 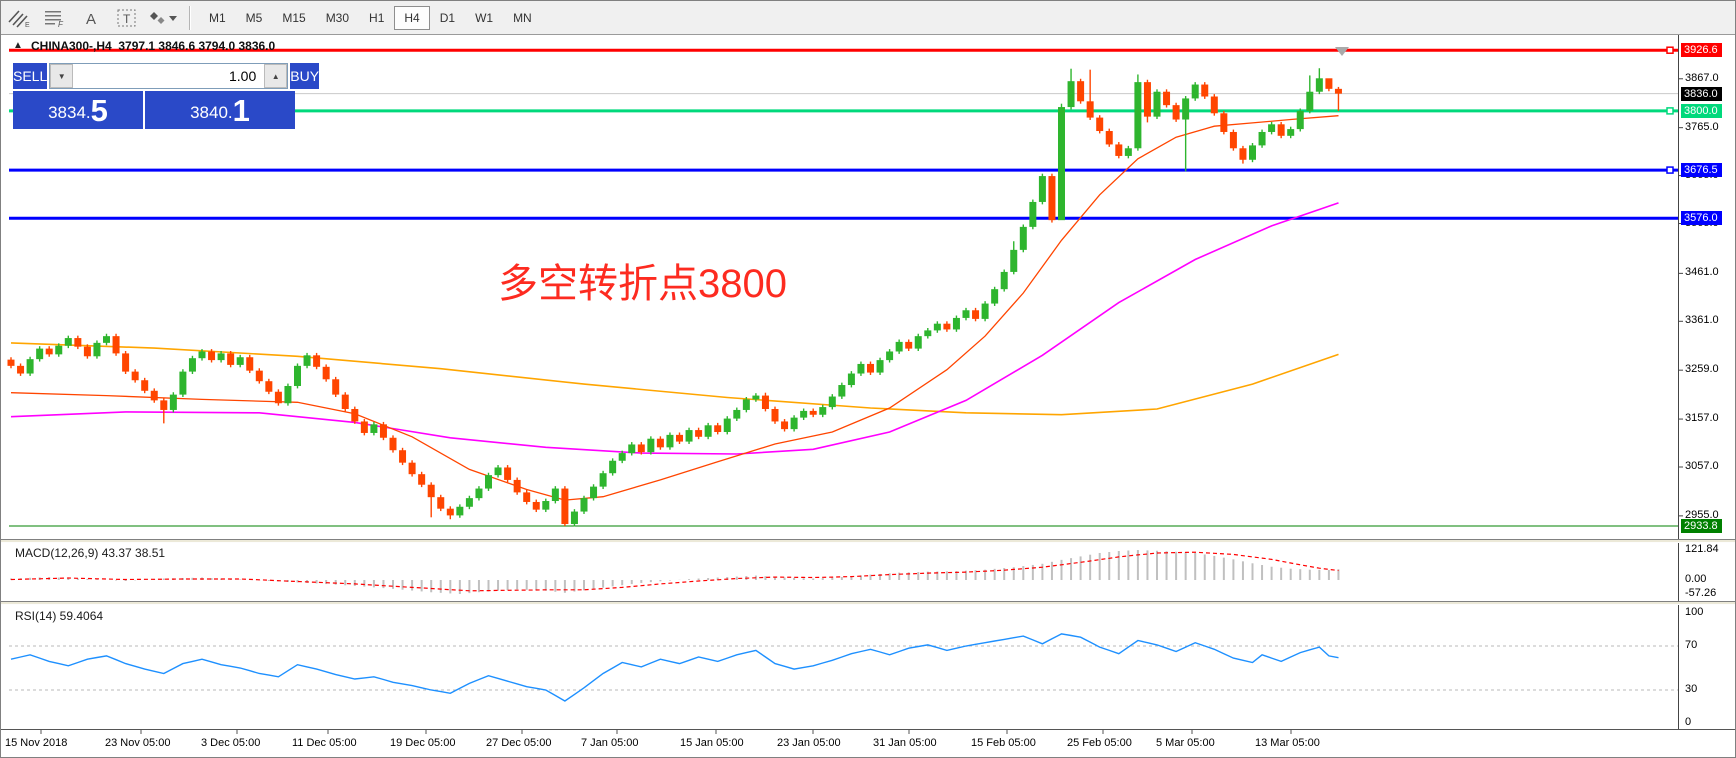 I want to click on timeframe-group: M1 M5 M15 M30 H1 H4 D1 W1 MN, so click(x=370, y=17).